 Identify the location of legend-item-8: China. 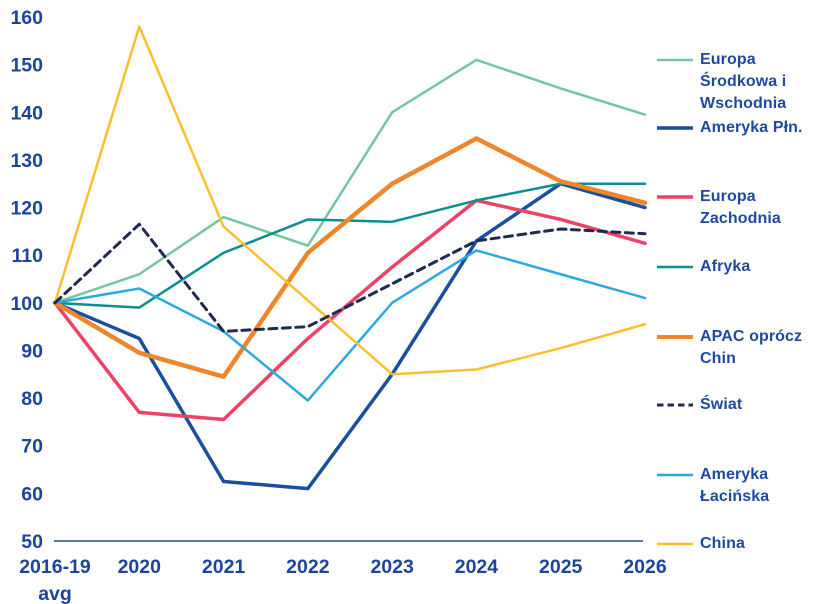
(701, 544).